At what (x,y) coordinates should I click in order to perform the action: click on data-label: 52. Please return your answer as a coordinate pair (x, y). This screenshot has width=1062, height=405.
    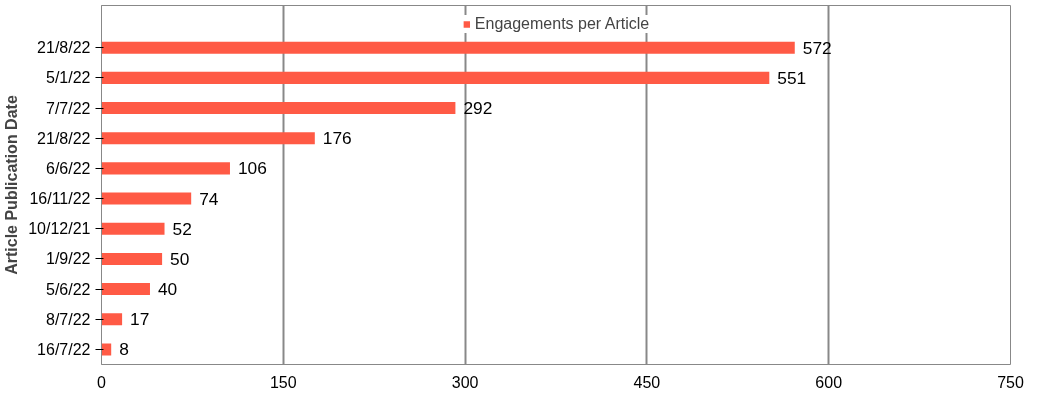
    Looking at the image, I should click on (182, 228).